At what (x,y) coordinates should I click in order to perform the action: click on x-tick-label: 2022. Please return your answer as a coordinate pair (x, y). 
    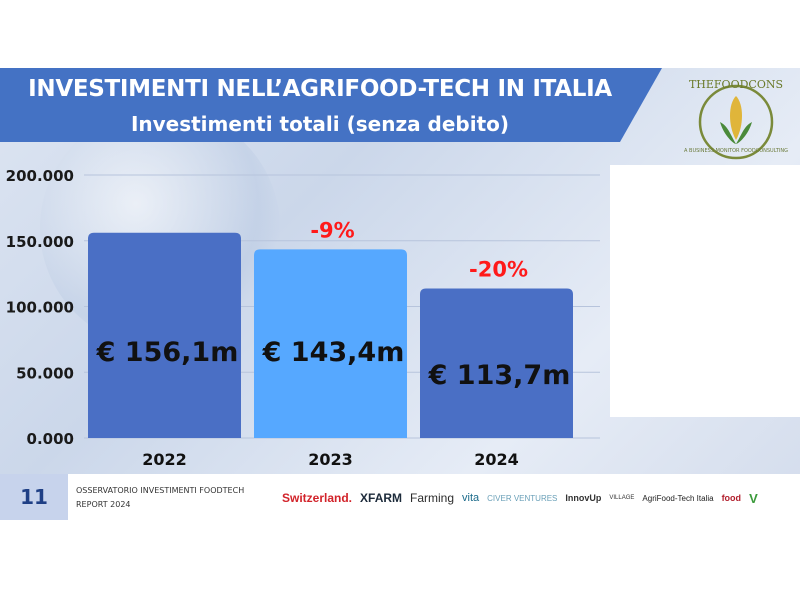
    Looking at the image, I should click on (164, 459).